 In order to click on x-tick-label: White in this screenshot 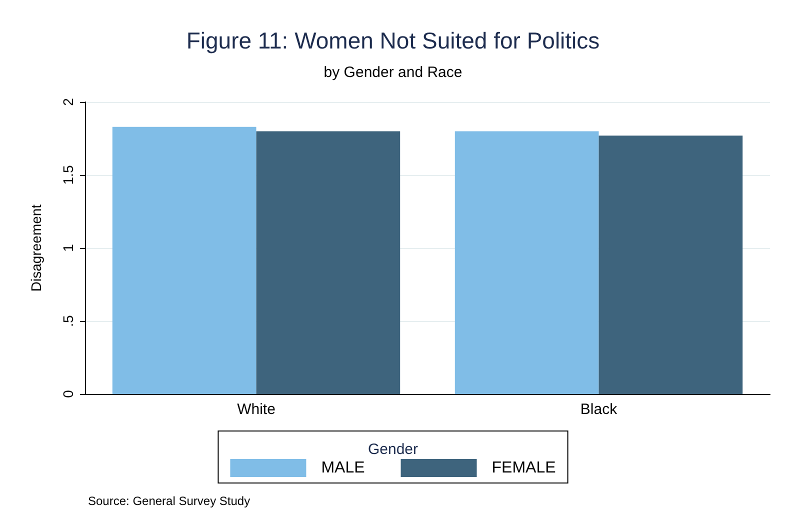, I will do `click(256, 409)`.